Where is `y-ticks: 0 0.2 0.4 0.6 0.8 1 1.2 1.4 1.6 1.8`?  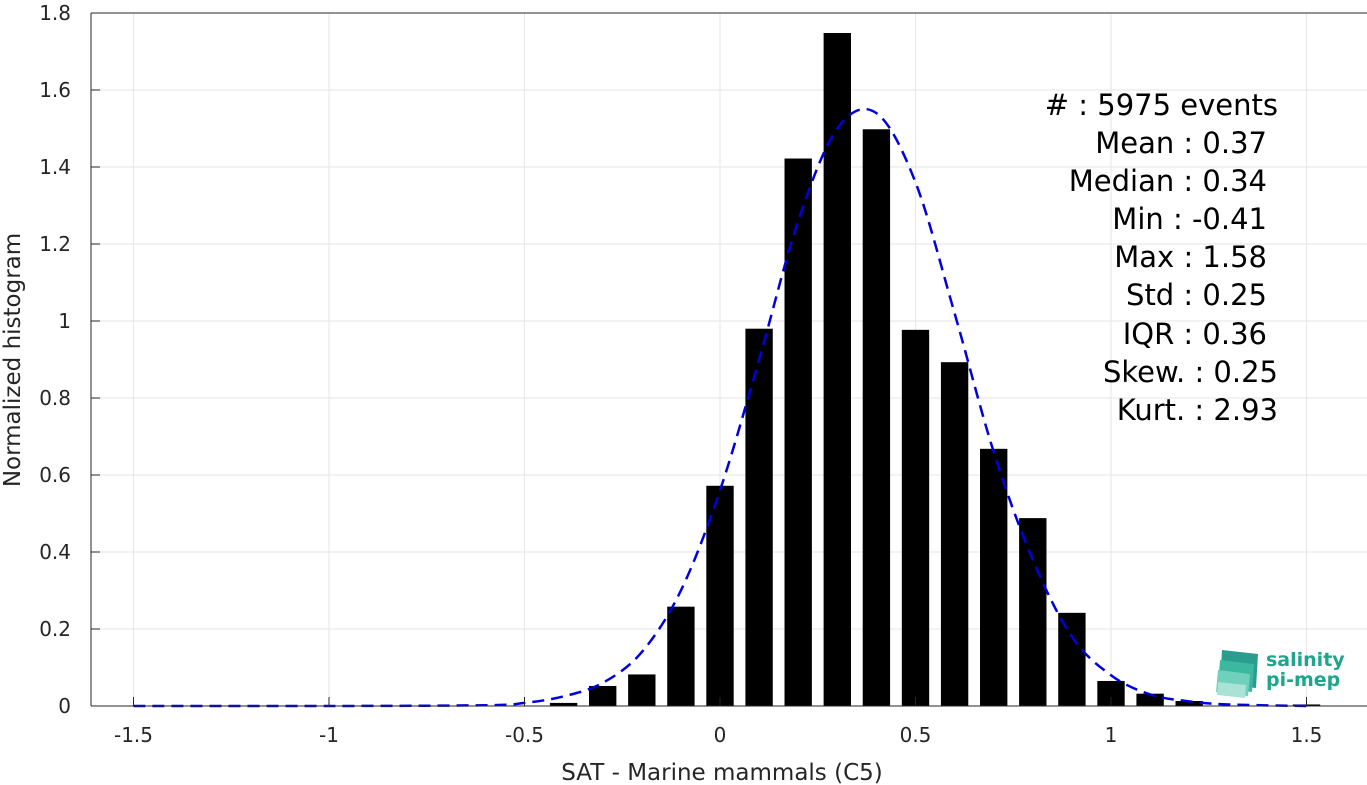
y-ticks: 0 0.2 0.4 0.6 0.8 1 1.2 1.4 1.6 1.8 is located at coordinates (69, 359).